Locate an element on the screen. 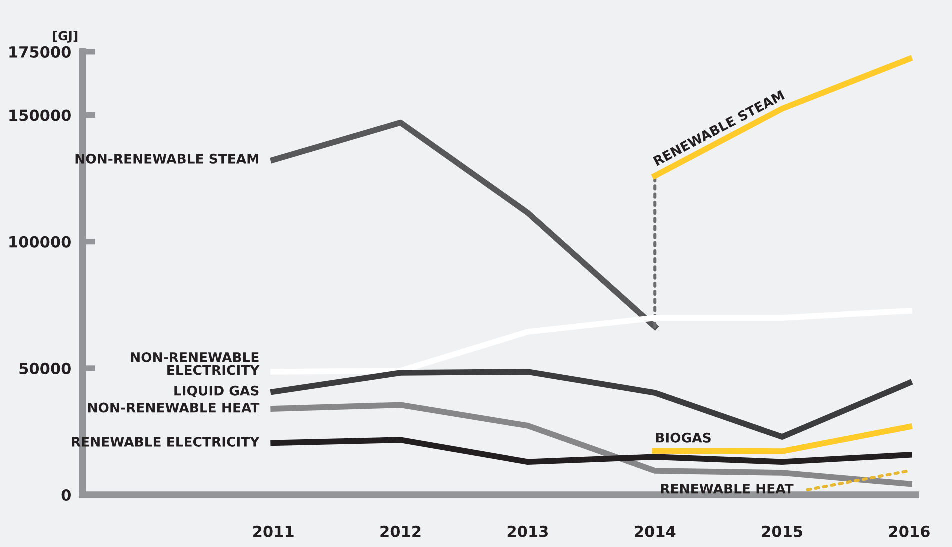  y-tick-label: 100000 is located at coordinates (40, 242).